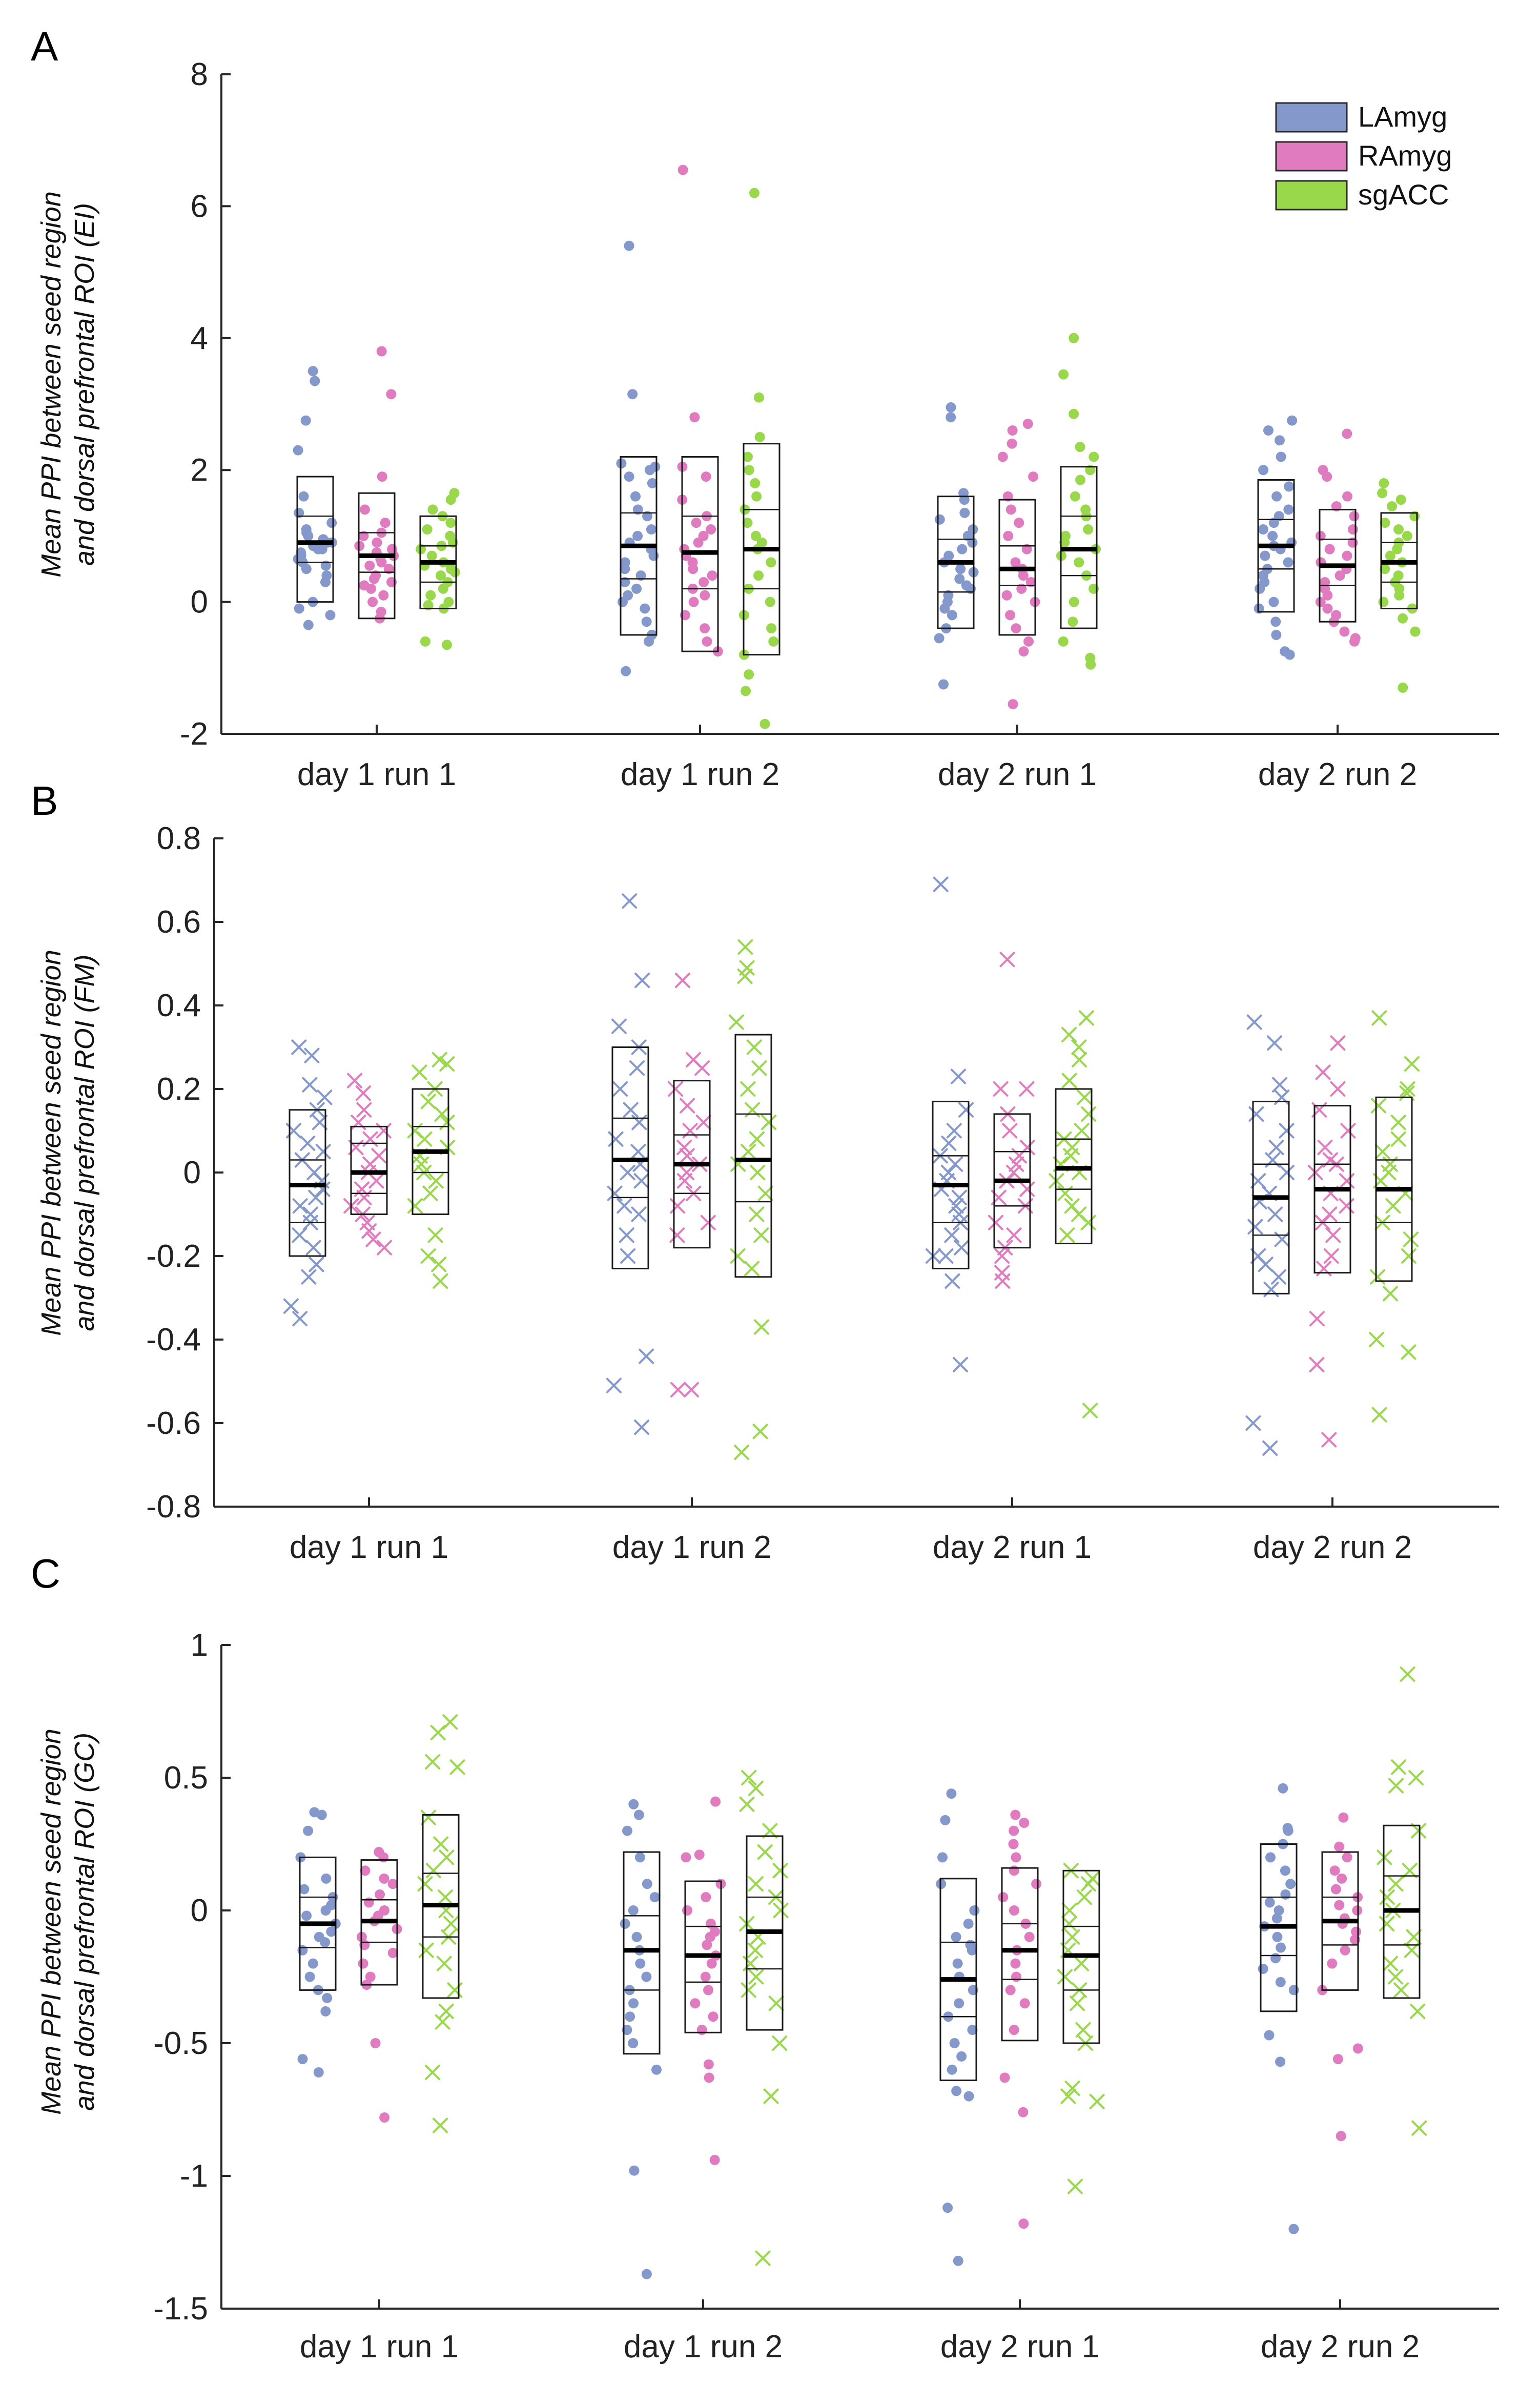  Describe the element at coordinates (199, 74) in the screenshot. I see `y-tick-label: 8` at that location.